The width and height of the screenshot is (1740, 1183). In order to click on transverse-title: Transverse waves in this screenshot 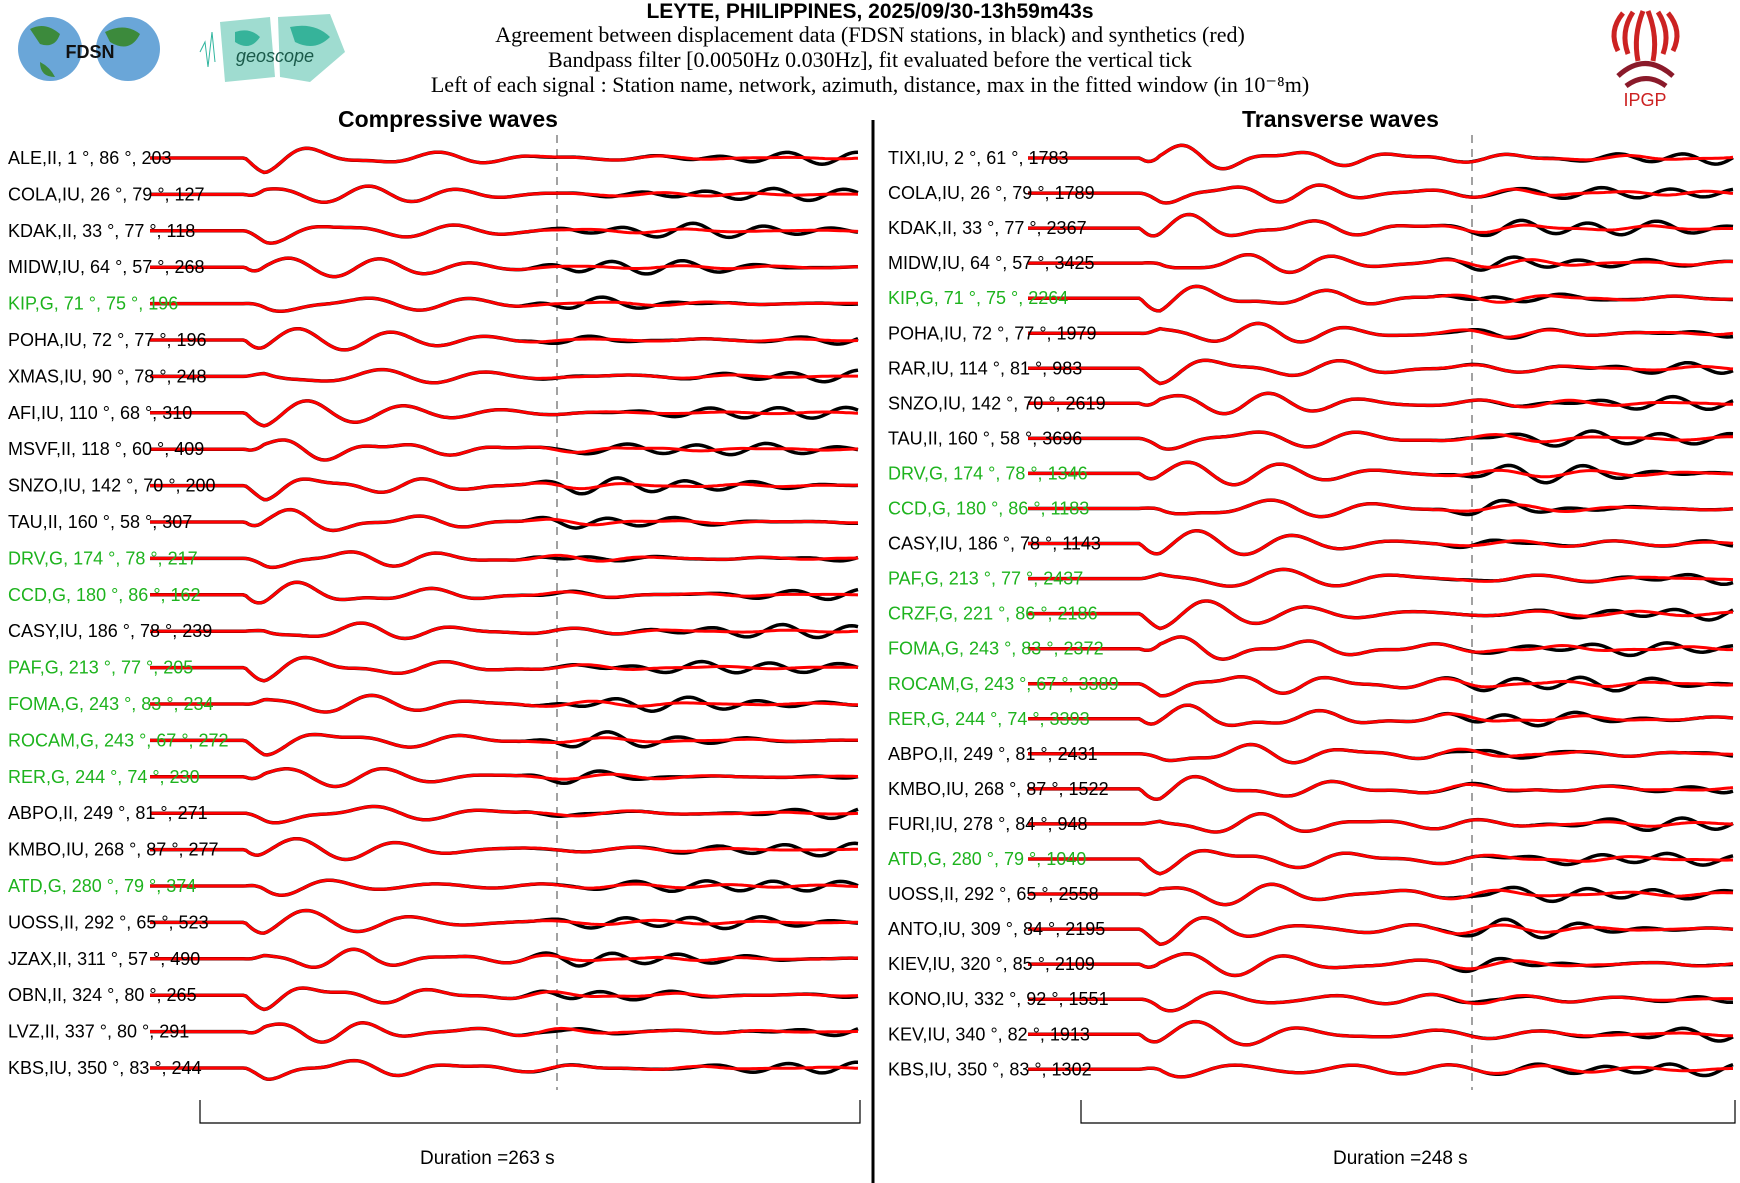, I will do `click(1340, 119)`.